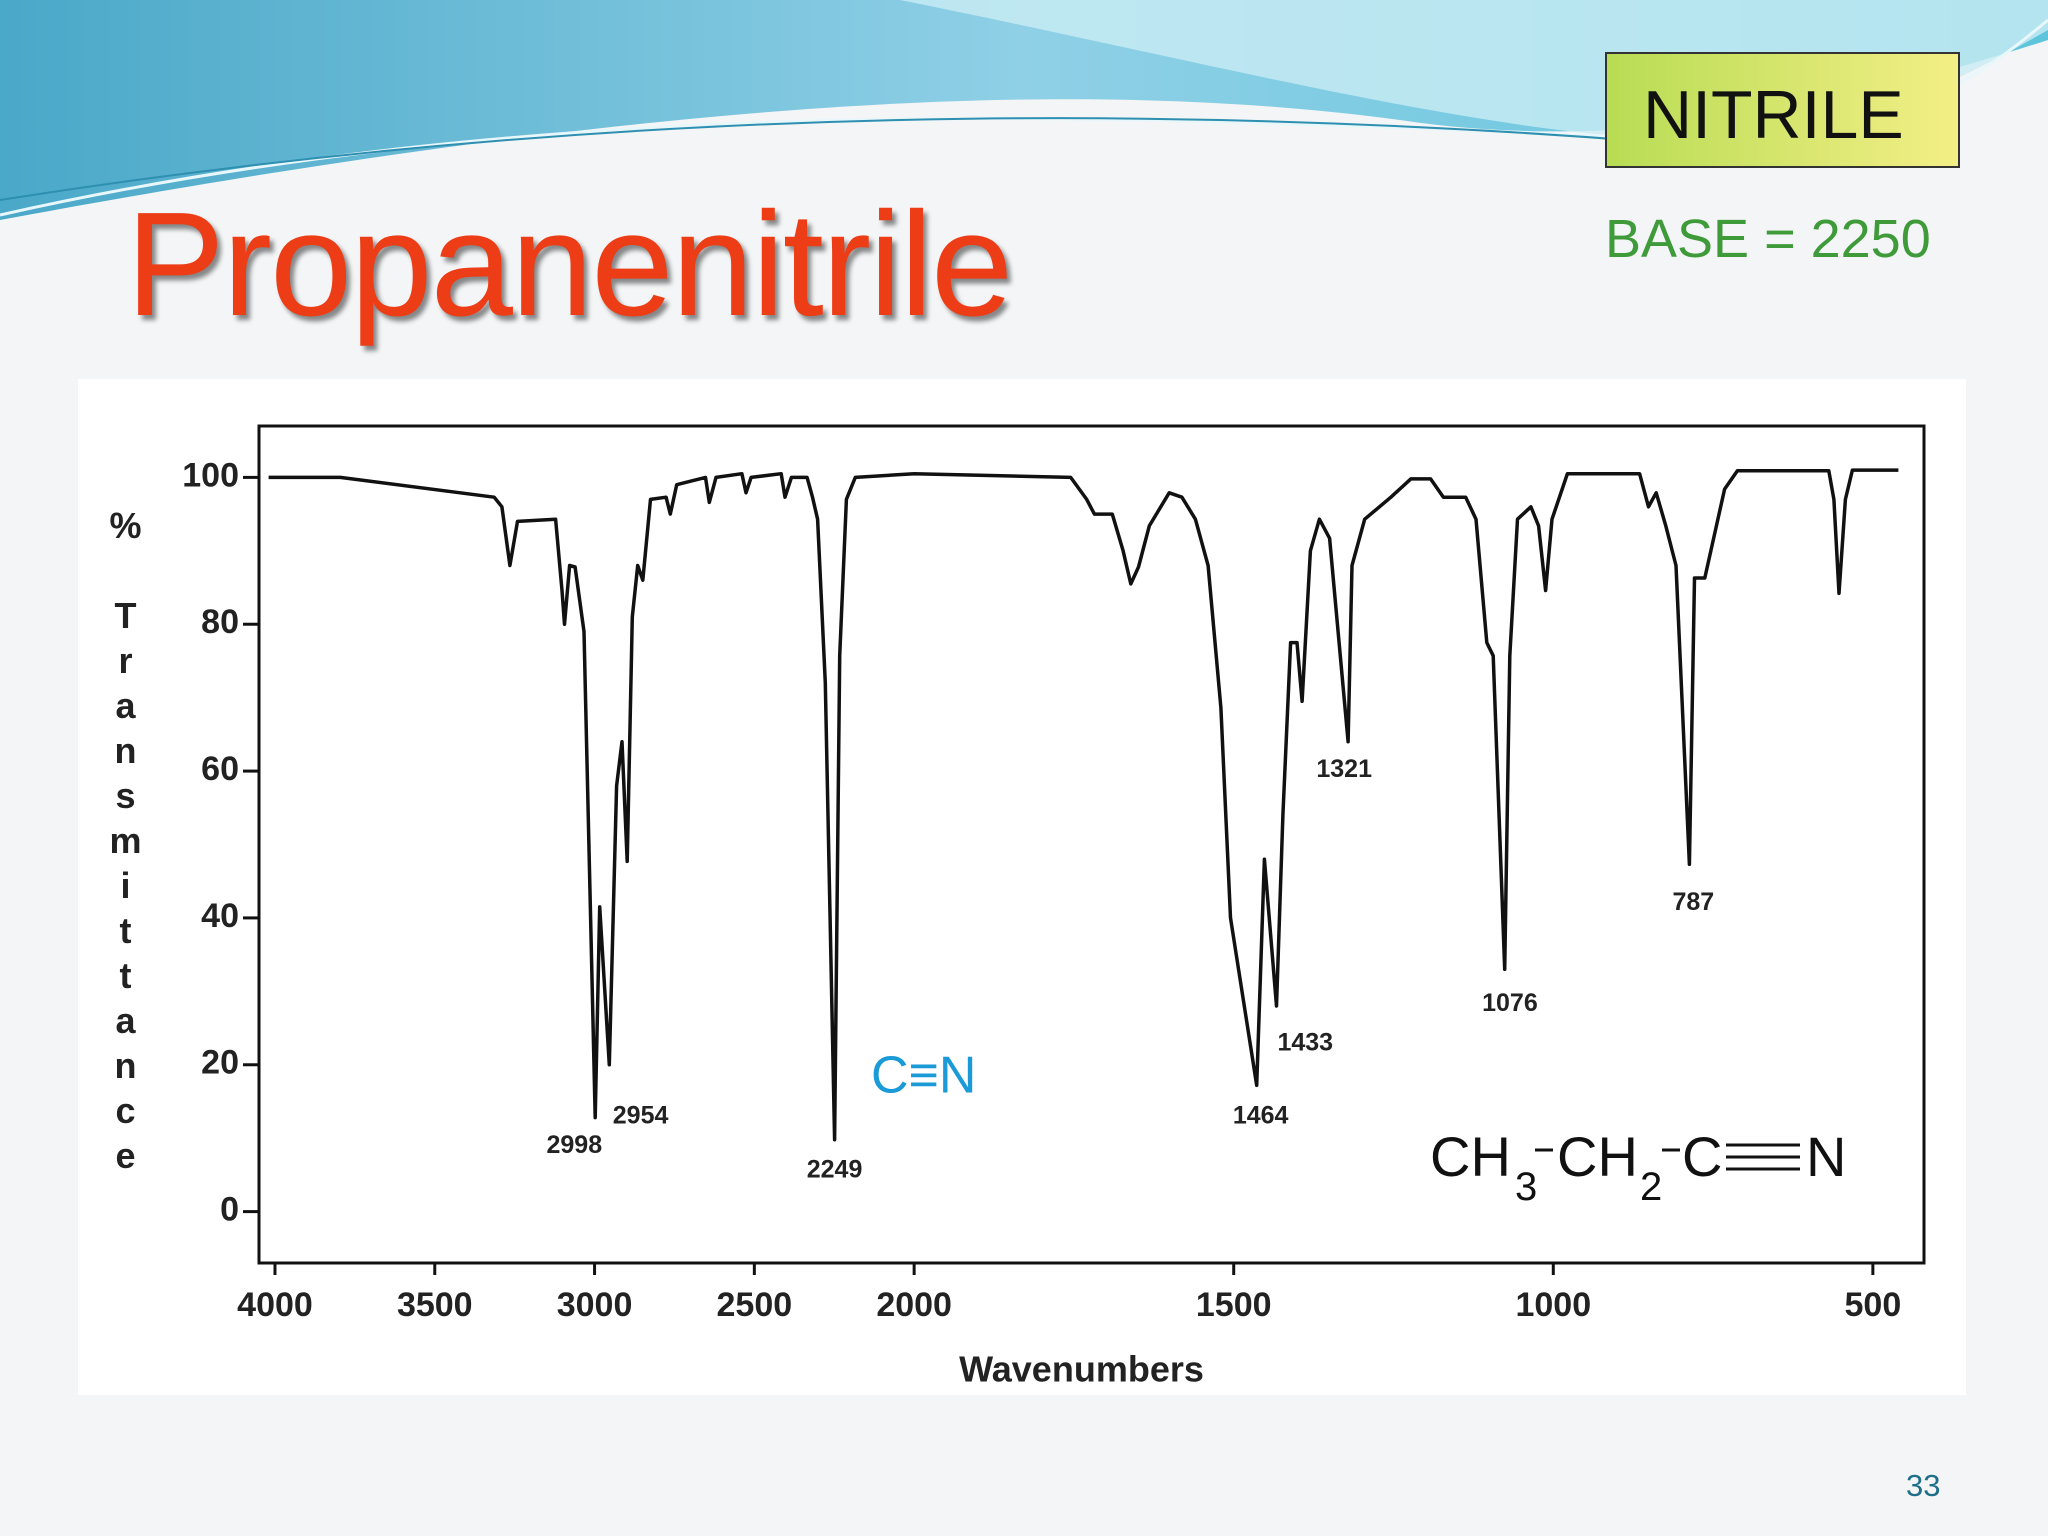 The width and height of the screenshot is (2048, 1536). I want to click on x-tick-label: 4000, so click(275, 1305).